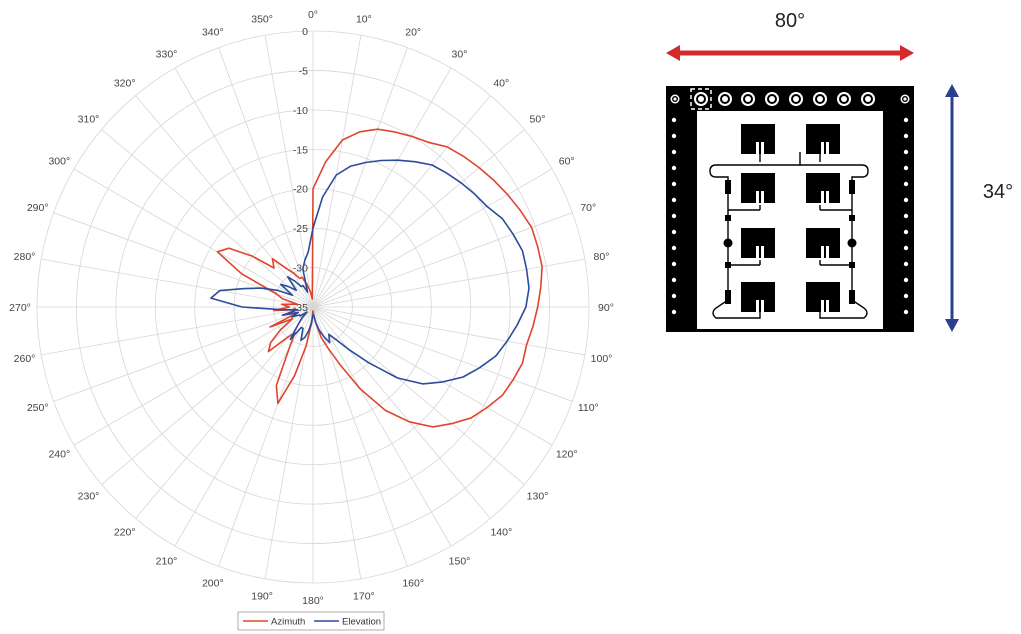 This screenshot has width=1021, height=634. What do you see at coordinates (305, 32) in the screenshot?
I see `radial-tick-label: 0` at bounding box center [305, 32].